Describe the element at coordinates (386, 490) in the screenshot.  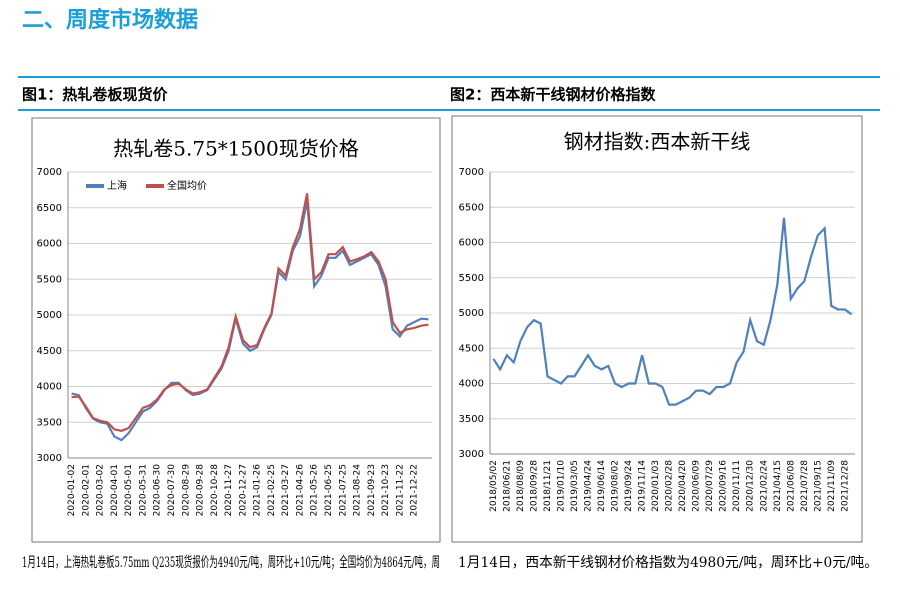
I see `x-tick-label: 2021-10-23` at that location.